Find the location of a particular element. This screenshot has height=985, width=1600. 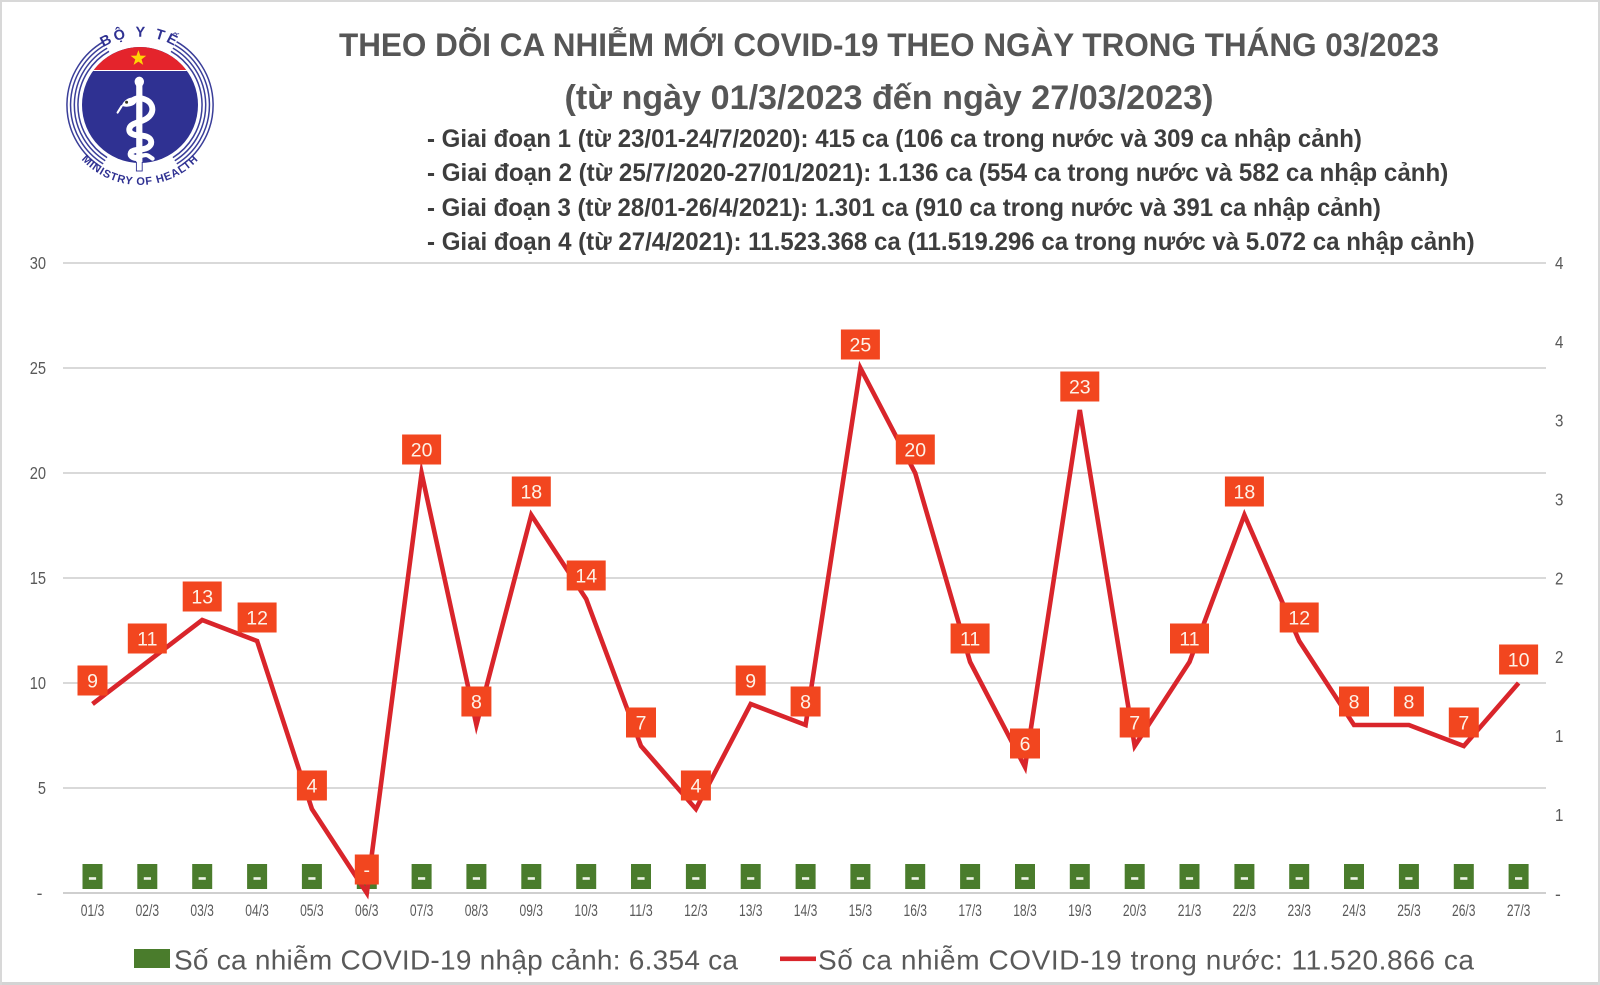

svg-text:Số ca nhiễm COVID-19 nhập cảnh: Số ca nhiễm COVID-19 nhập cảnh: 6.354 ca is located at coordinates (456, 960).